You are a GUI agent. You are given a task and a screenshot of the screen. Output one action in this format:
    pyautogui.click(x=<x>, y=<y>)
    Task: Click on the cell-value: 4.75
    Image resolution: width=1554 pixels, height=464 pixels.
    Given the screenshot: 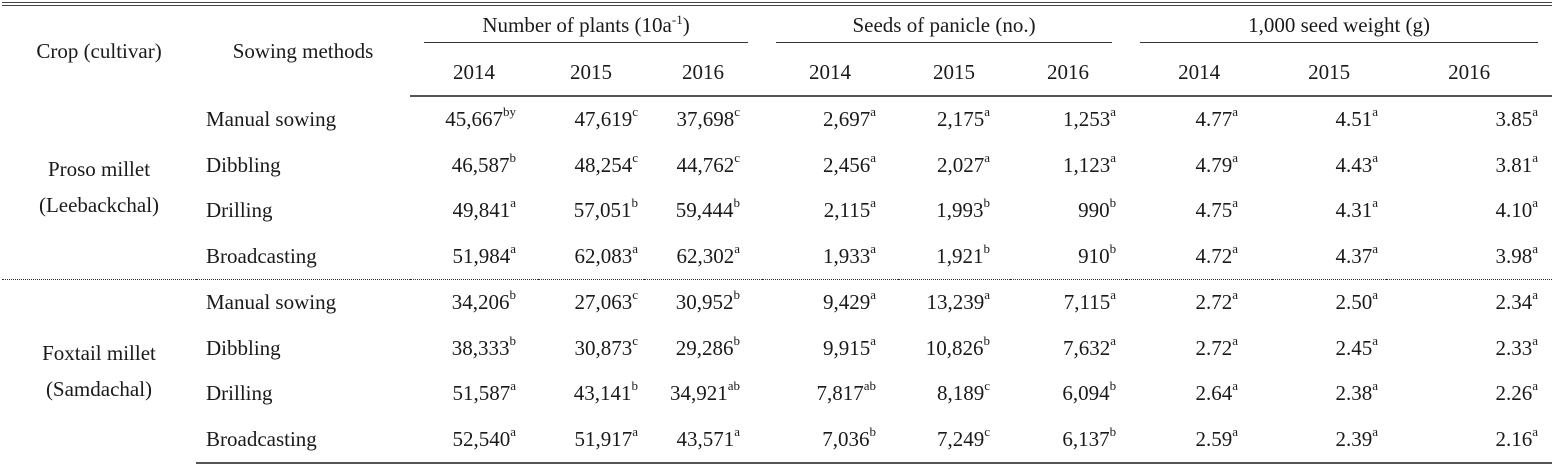 What is the action you would take?
    pyautogui.click(x=1214, y=210)
    